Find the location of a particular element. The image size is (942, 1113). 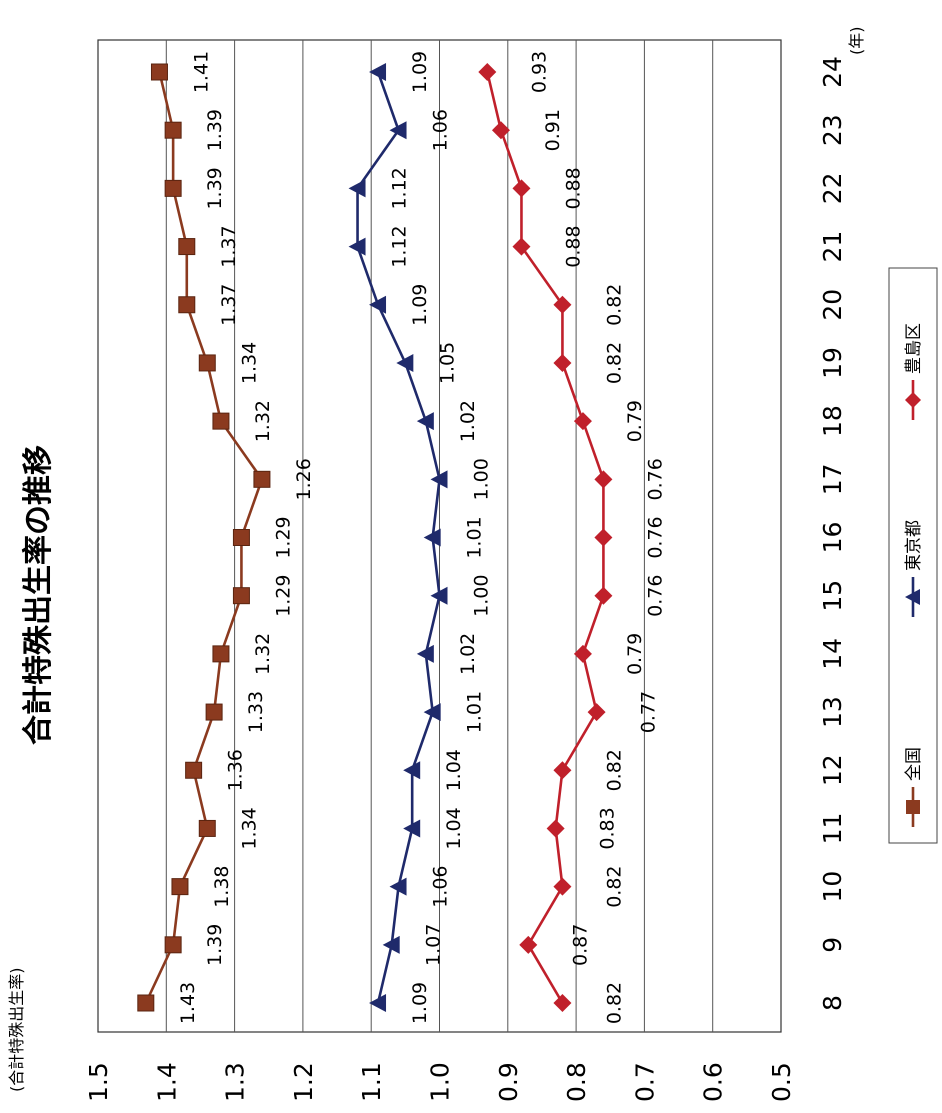

data-label: 1.38 is located at coordinates (222, 886).